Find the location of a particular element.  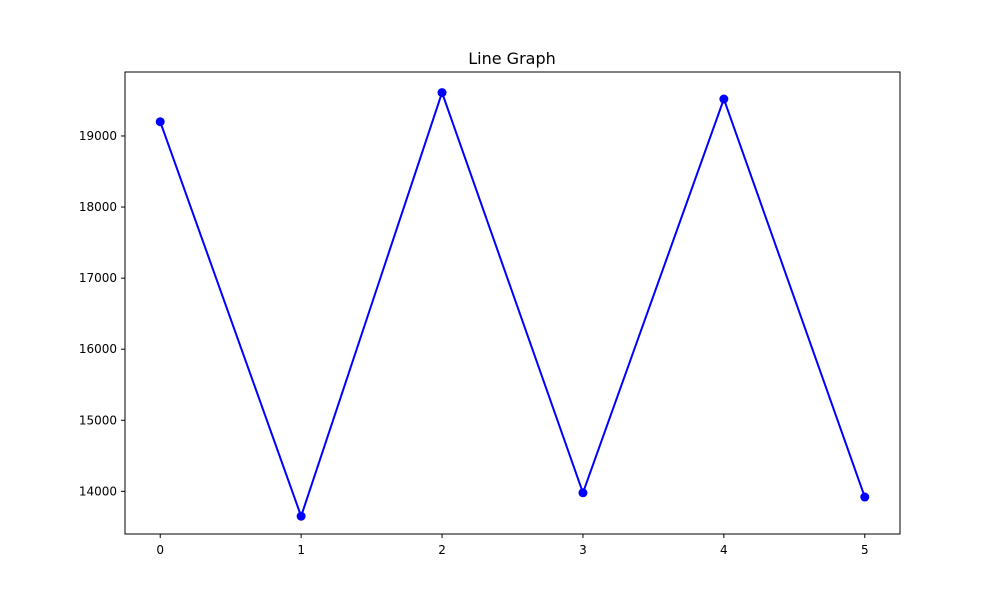

y-tick-label: 15000 is located at coordinates (98, 420).